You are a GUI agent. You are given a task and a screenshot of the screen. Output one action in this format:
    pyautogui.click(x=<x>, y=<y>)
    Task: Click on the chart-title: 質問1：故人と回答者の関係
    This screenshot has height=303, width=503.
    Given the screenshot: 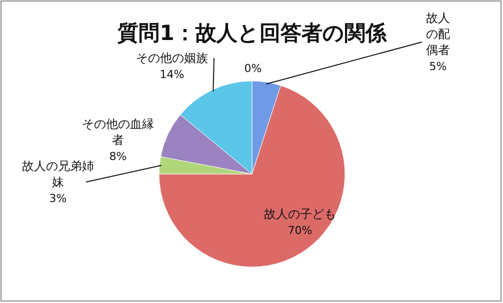 What is the action you would take?
    pyautogui.click(x=252, y=33)
    